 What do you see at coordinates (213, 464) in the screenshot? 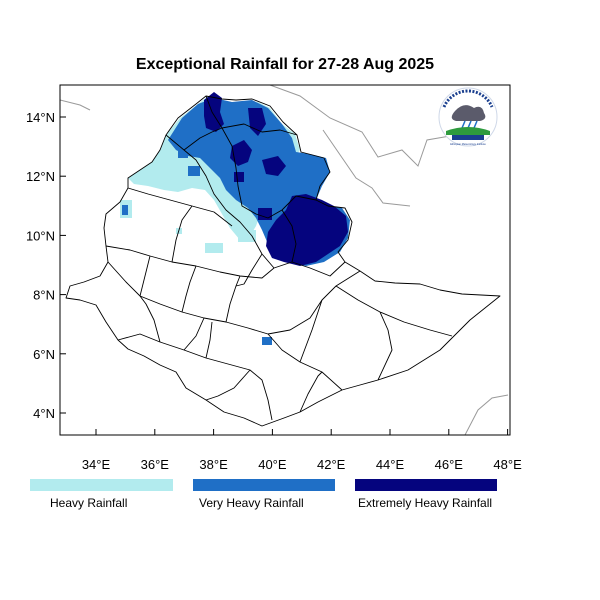
I see `x-tick-label: 38°E` at bounding box center [213, 464].